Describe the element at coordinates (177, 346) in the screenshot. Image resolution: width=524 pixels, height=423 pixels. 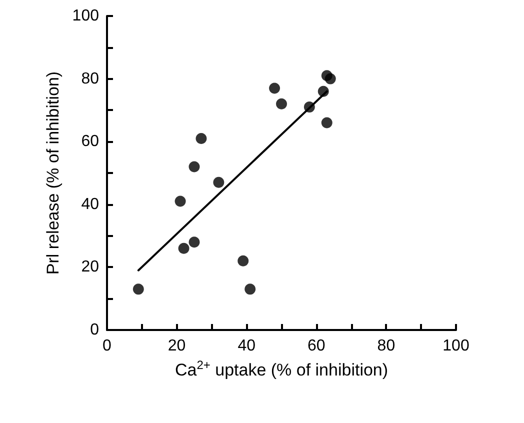
I see `x-tick-label: 20` at that location.